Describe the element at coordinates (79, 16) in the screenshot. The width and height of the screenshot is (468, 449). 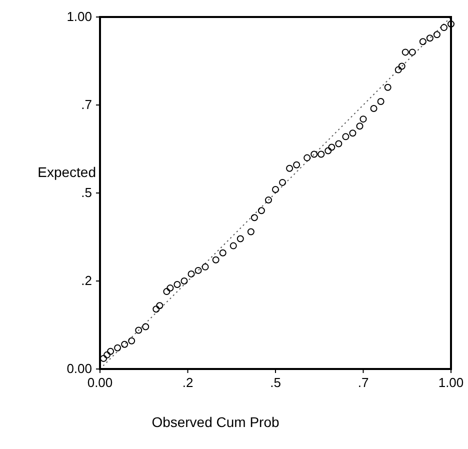
I see `y-tick-label: 1.00` at that location.